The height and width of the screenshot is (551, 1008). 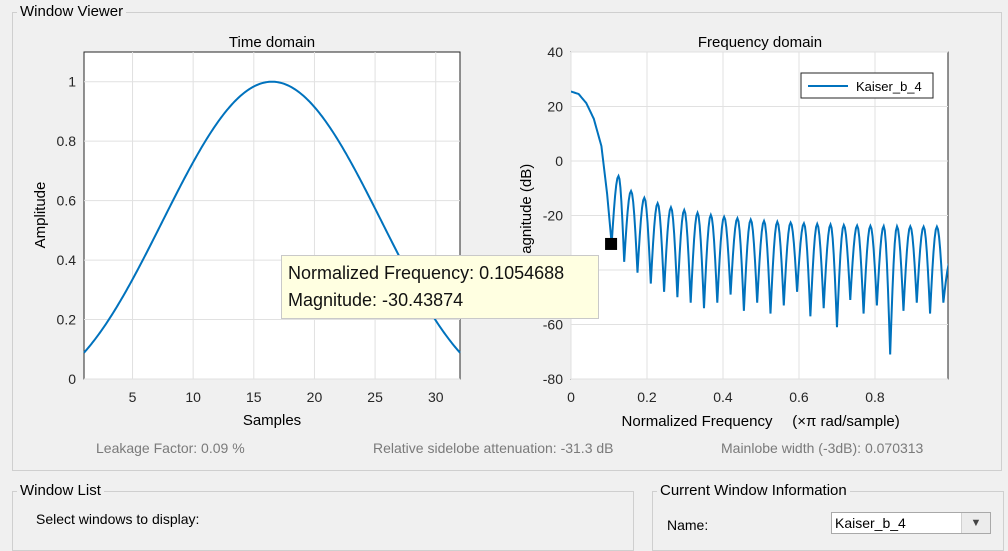 I want to click on freq-xtick-label: 0.4, so click(x=723, y=397).